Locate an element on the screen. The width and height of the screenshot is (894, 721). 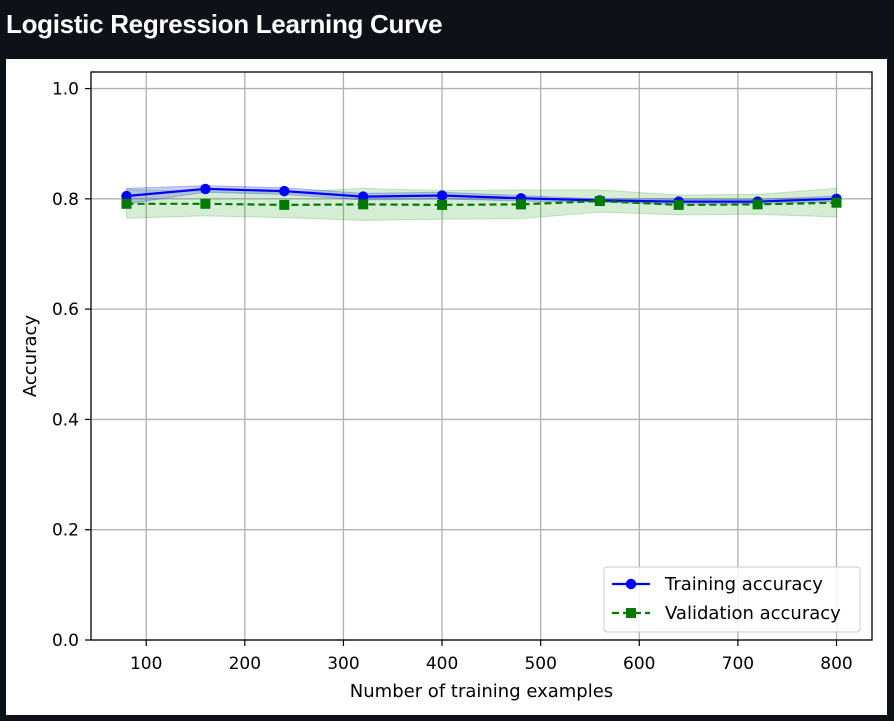
series-1-line is located at coordinates (481, 203).